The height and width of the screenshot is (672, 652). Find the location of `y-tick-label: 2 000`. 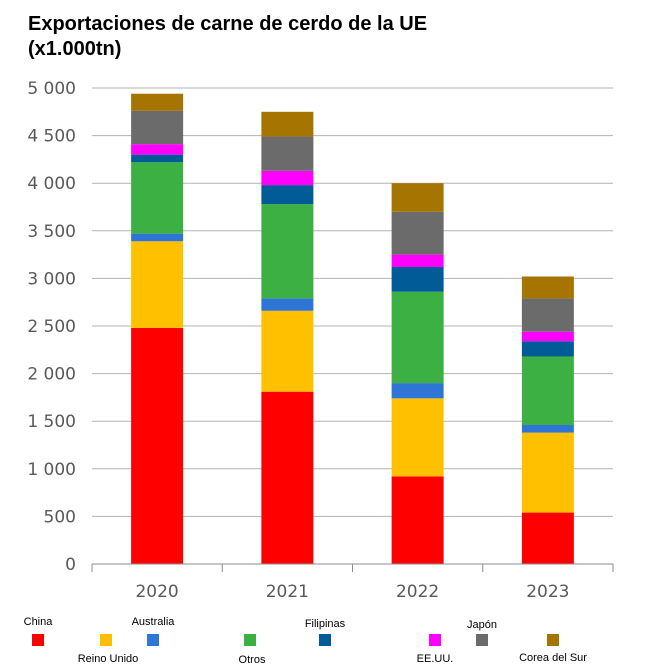

y-tick-label: 2 000 is located at coordinates (51, 375).